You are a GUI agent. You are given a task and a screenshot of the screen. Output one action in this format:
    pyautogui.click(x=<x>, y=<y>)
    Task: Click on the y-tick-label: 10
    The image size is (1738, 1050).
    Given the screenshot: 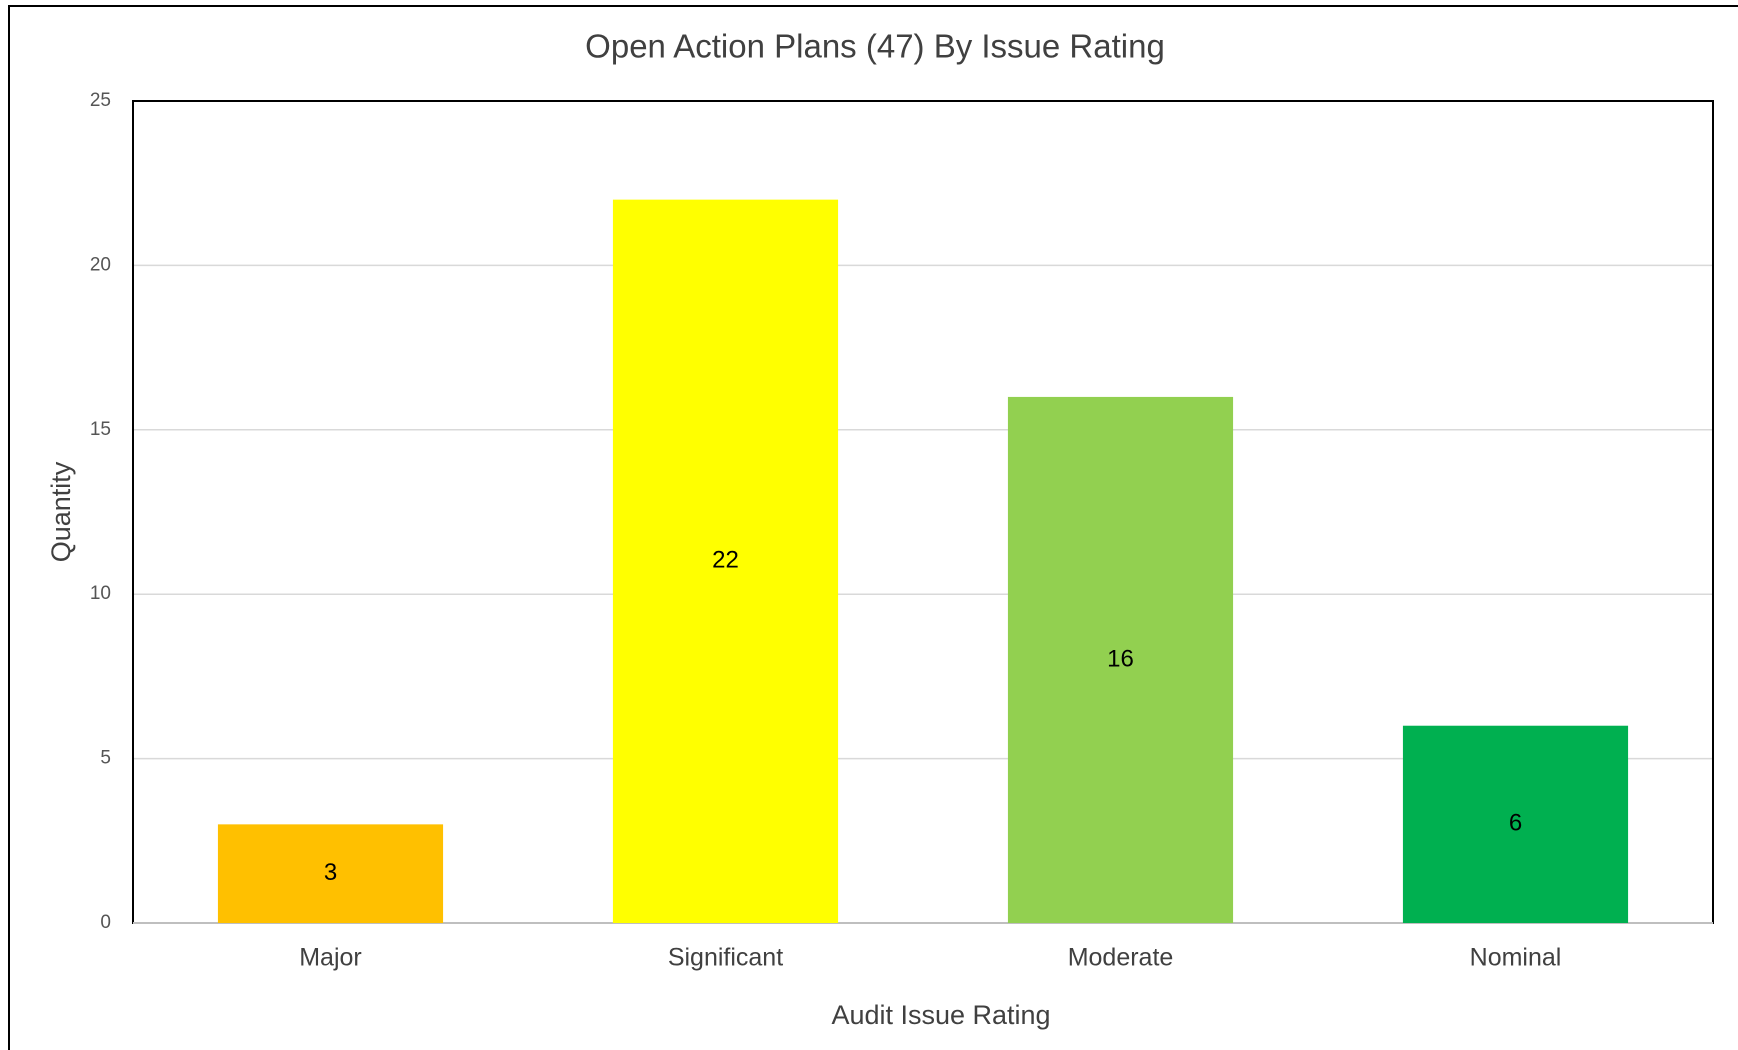 What is the action you would take?
    pyautogui.click(x=100, y=593)
    